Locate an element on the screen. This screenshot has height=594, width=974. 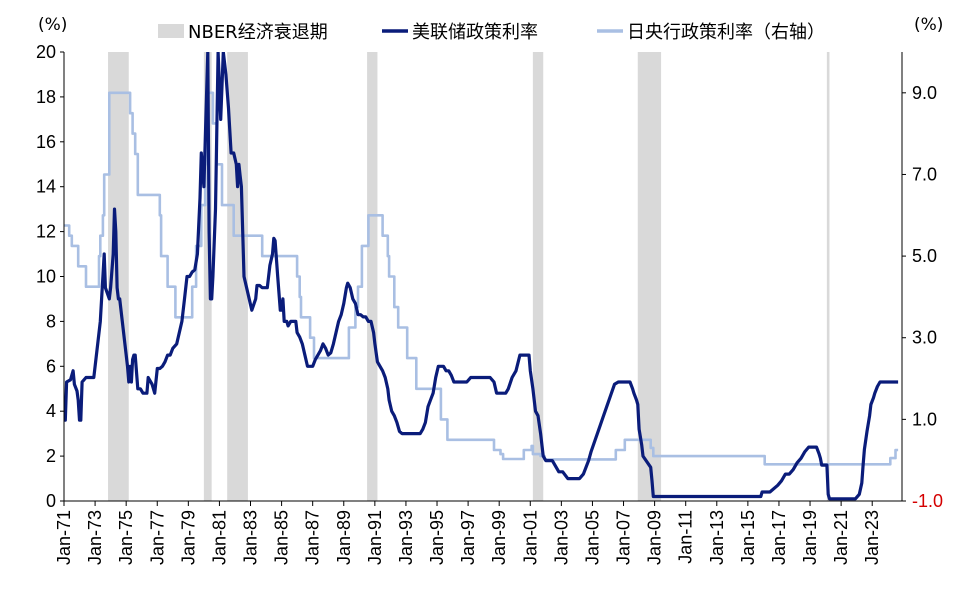
x-tick-label: Jan-13 is located at coordinates (717, 537).